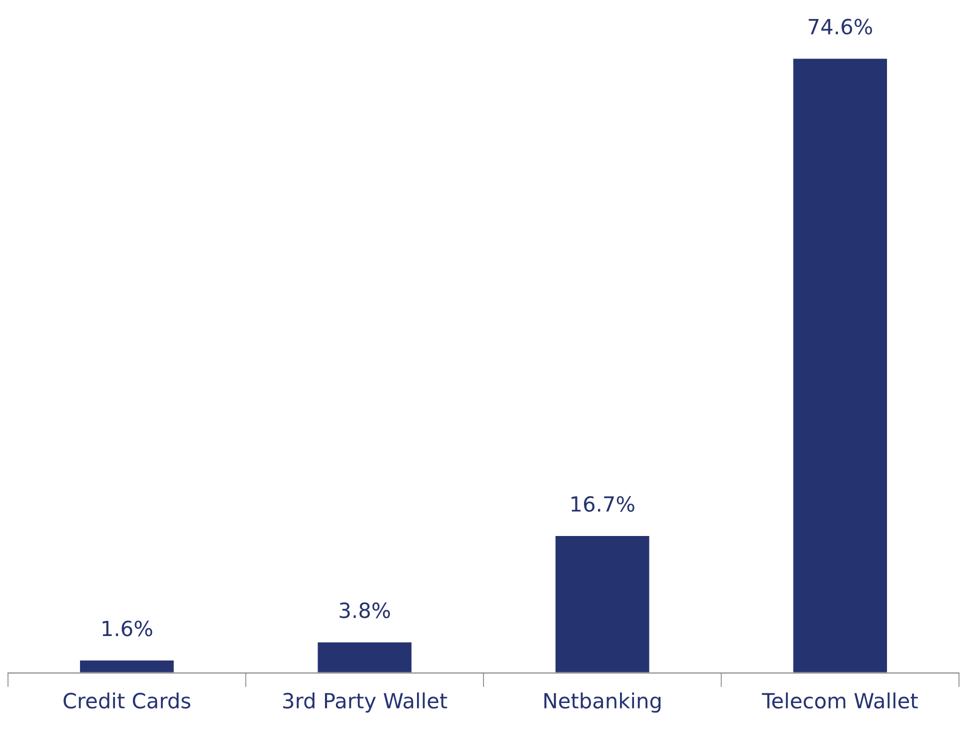 This screenshot has width=967, height=731. I want to click on x-tick-label: Credit Cards, so click(127, 700).